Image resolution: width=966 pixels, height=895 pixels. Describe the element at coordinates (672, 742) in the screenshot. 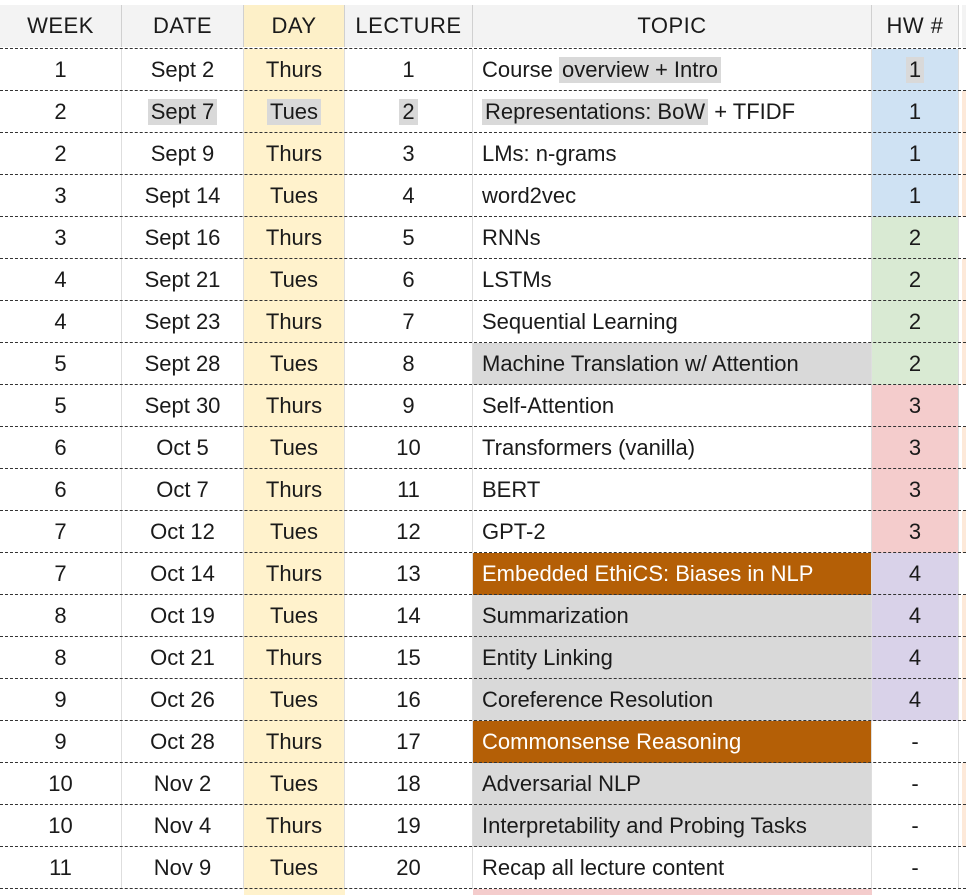

I see `topic-cell: Commonsense Reasoning` at that location.